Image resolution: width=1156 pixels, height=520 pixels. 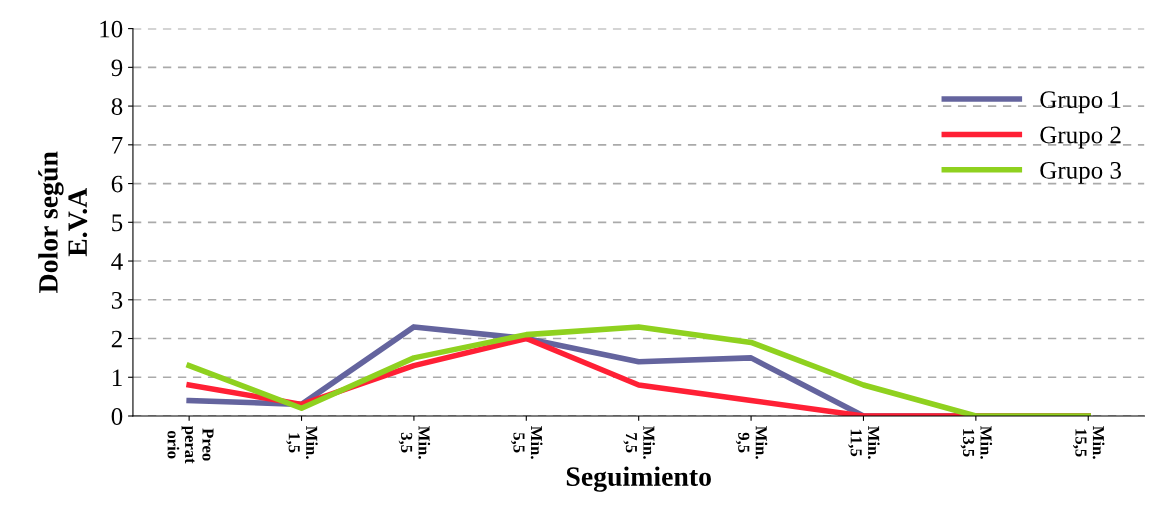 I want to click on y-tick-label: 7, so click(x=117, y=145).